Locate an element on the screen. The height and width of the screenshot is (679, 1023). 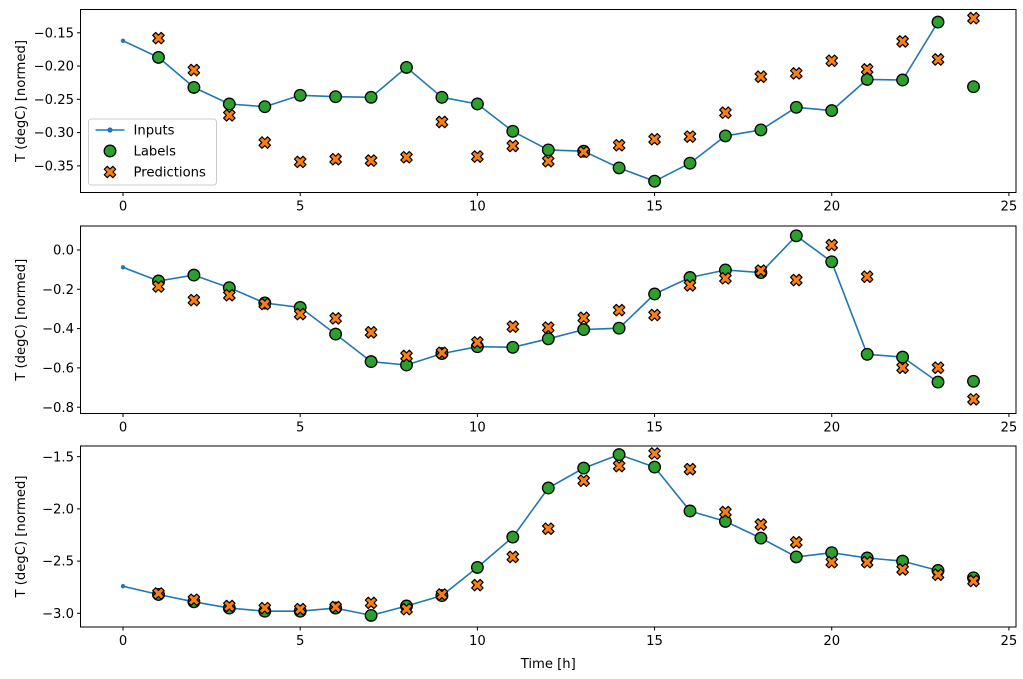
x-axis-label: Time [h] is located at coordinates (548, 664).